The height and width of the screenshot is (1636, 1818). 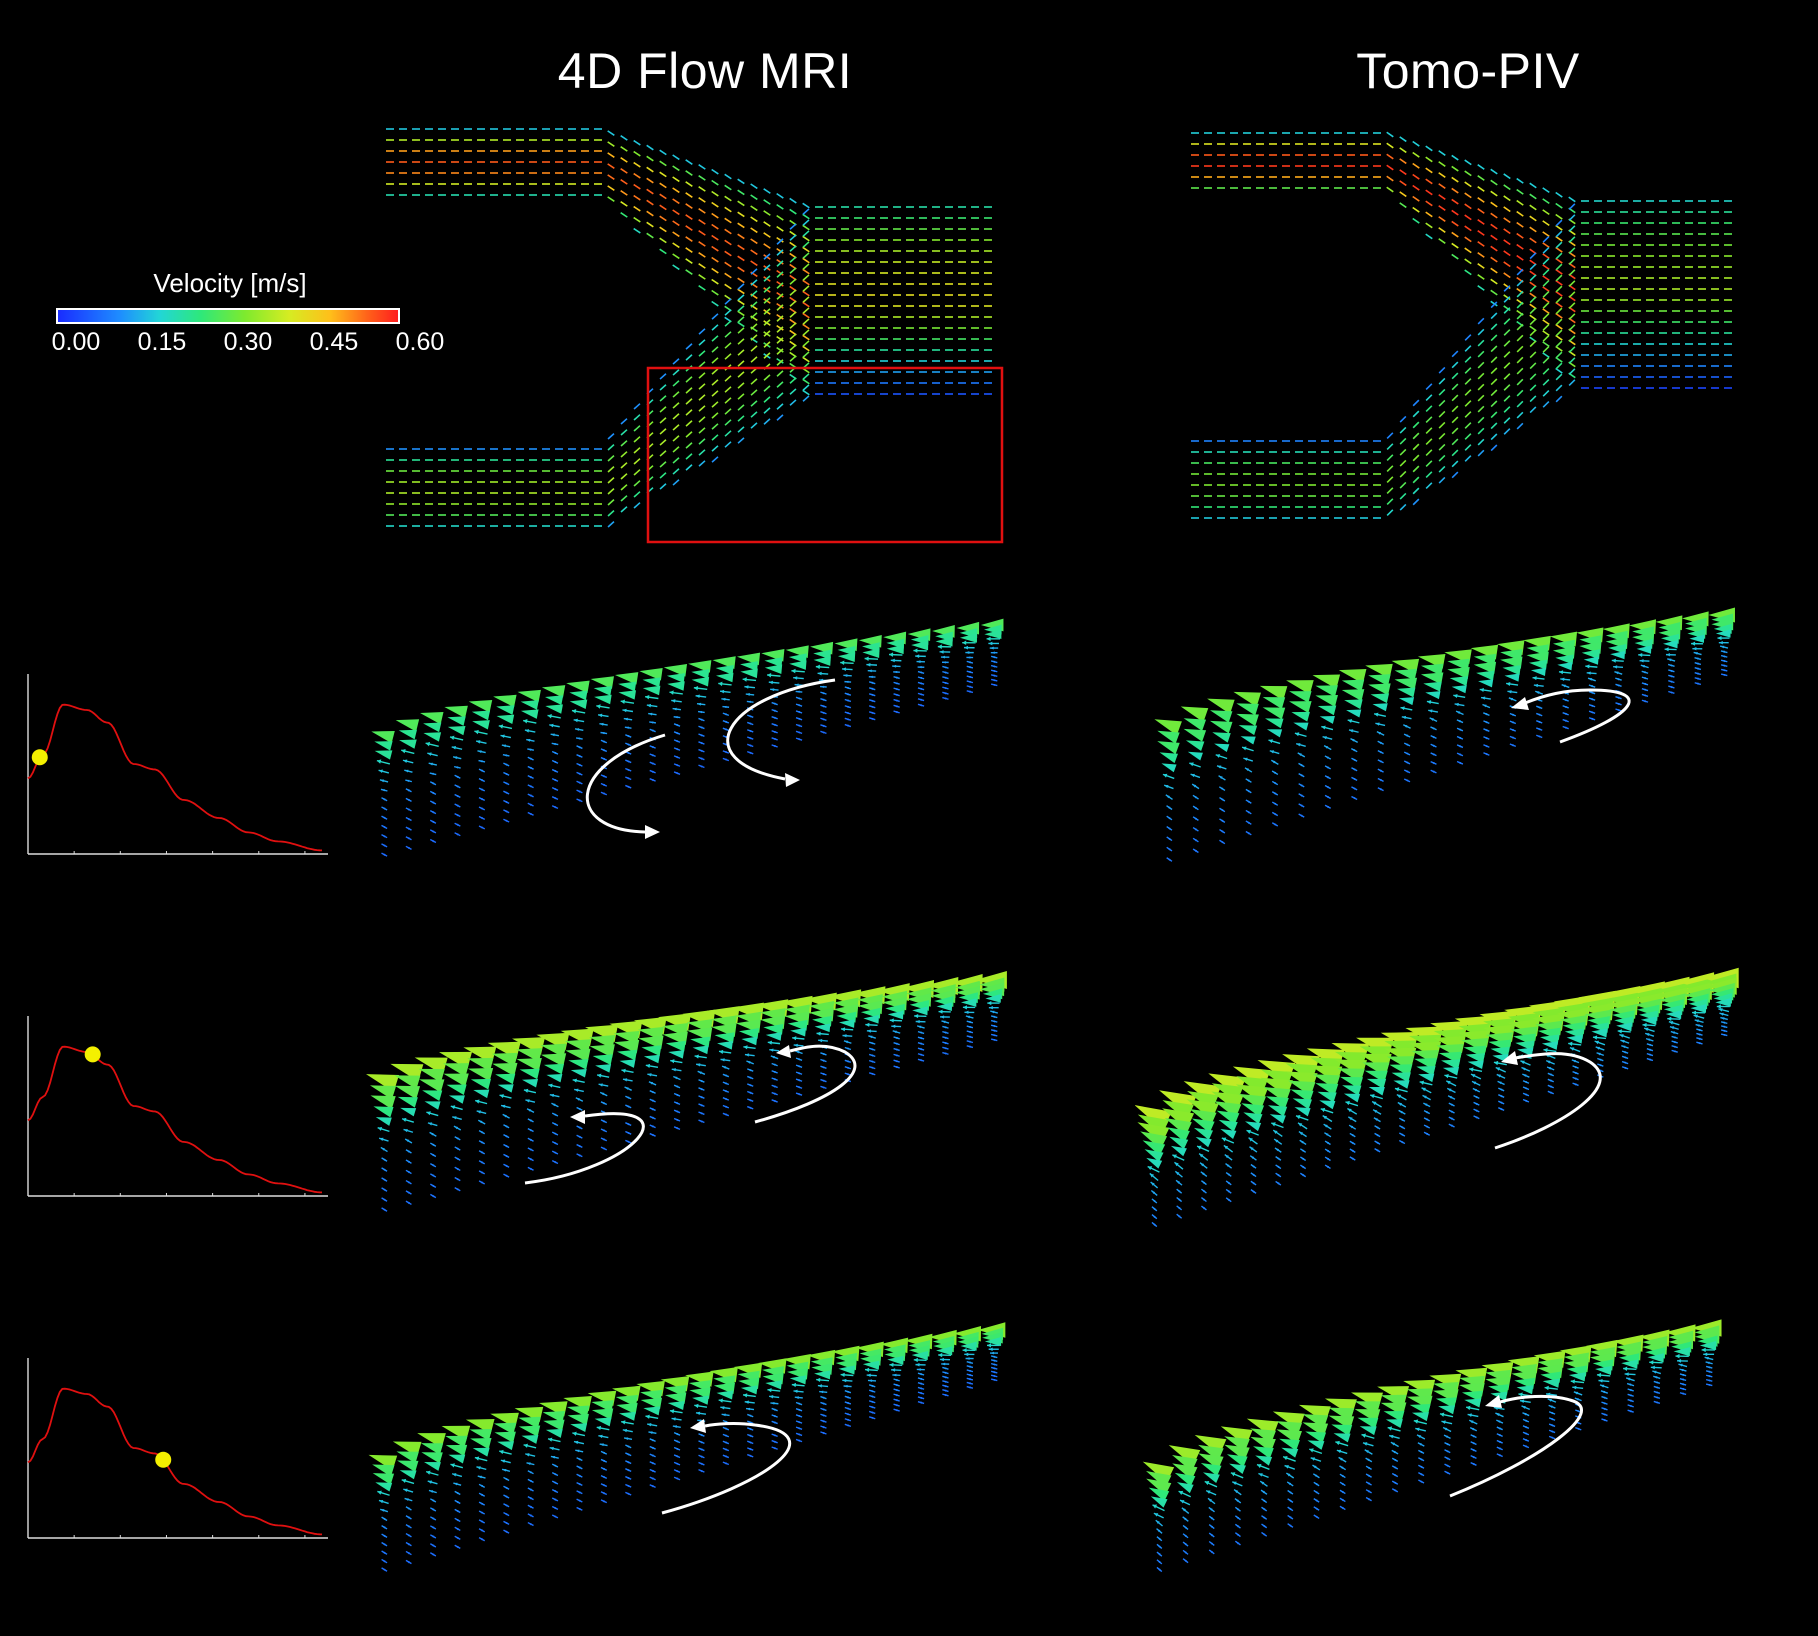 I want to click on colorbar-title: Velocity [m/s], so click(x=230, y=283).